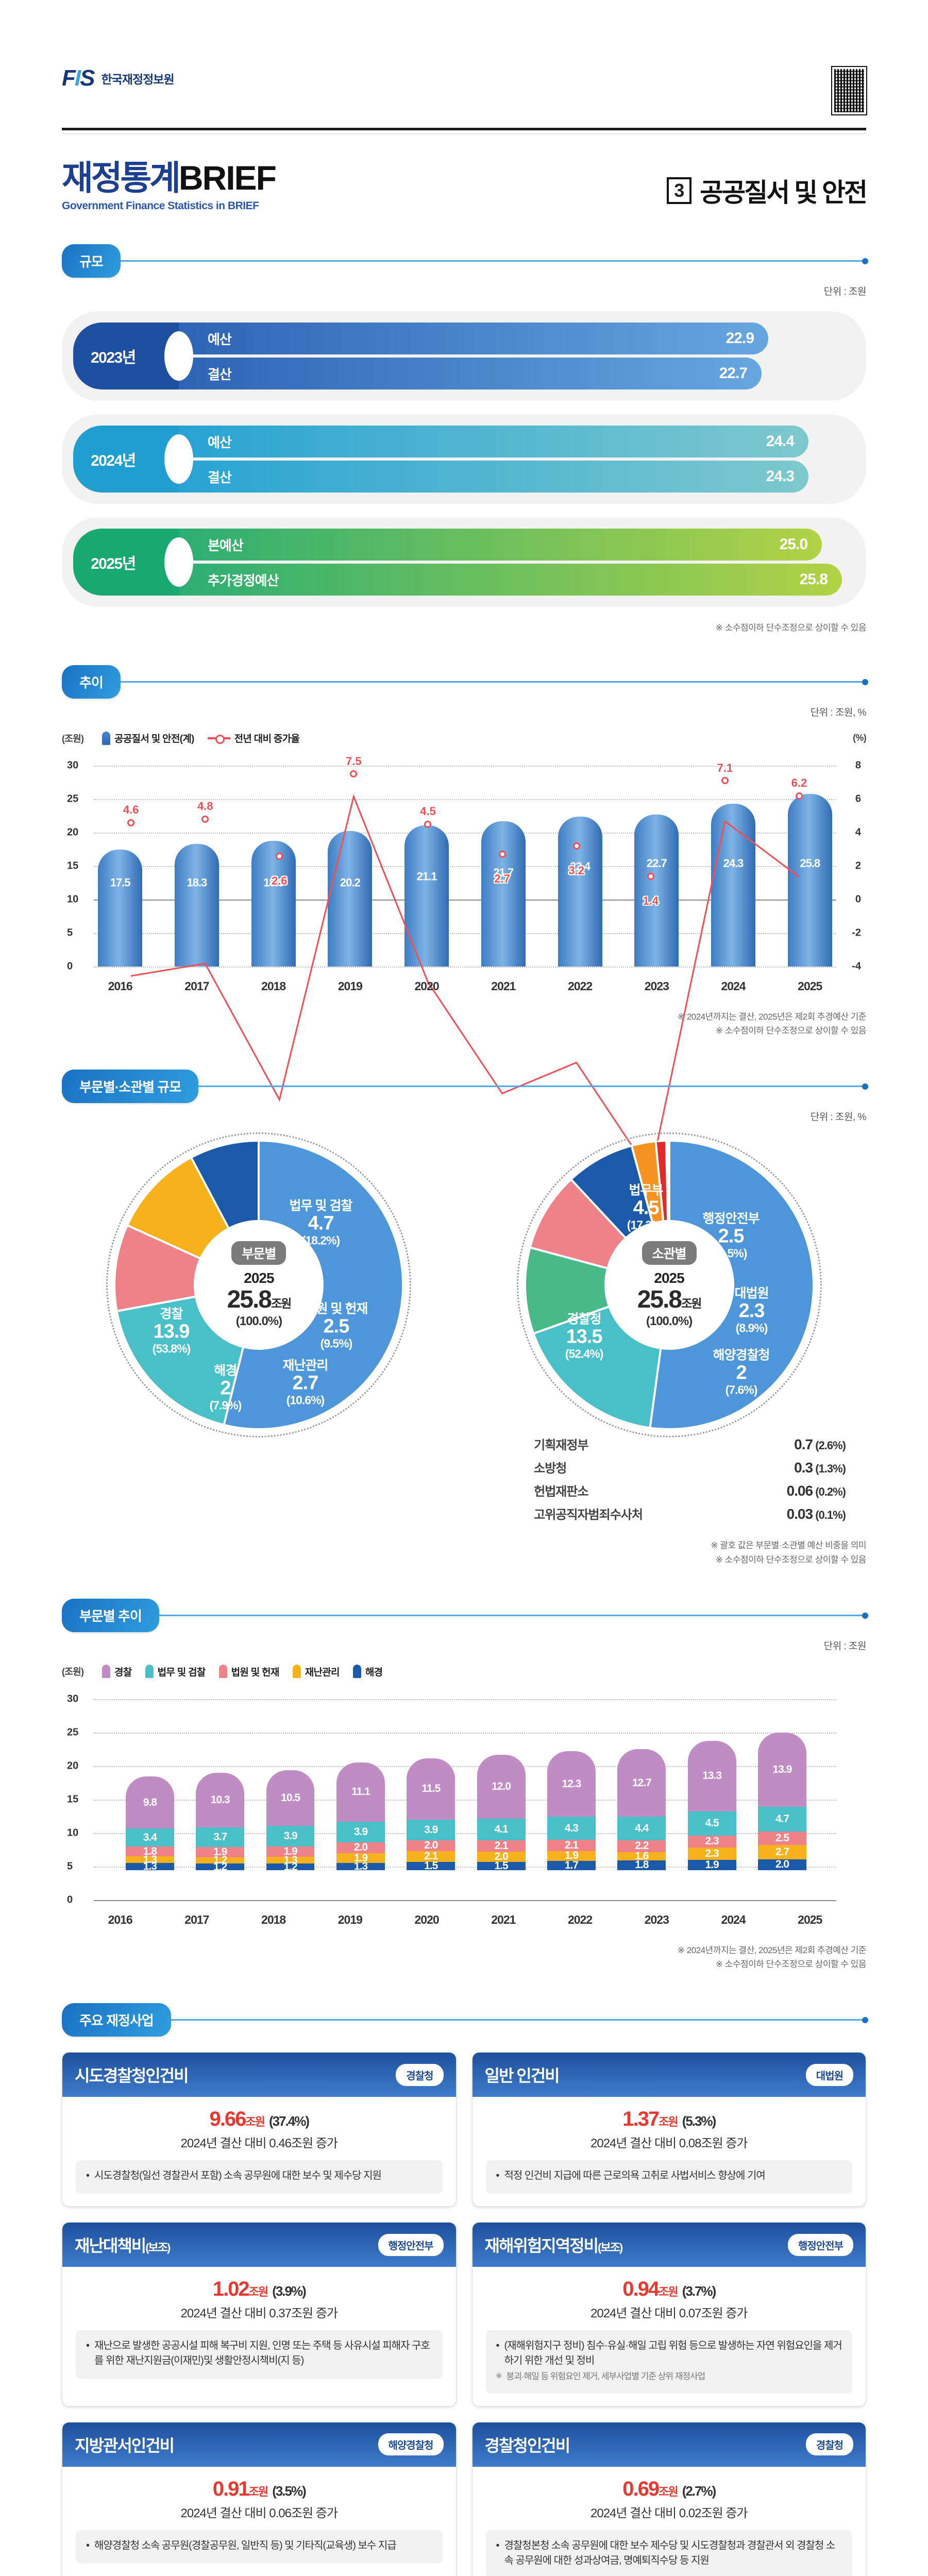  I want to click on project-card-title: 지방관서인건비, so click(125, 2445).